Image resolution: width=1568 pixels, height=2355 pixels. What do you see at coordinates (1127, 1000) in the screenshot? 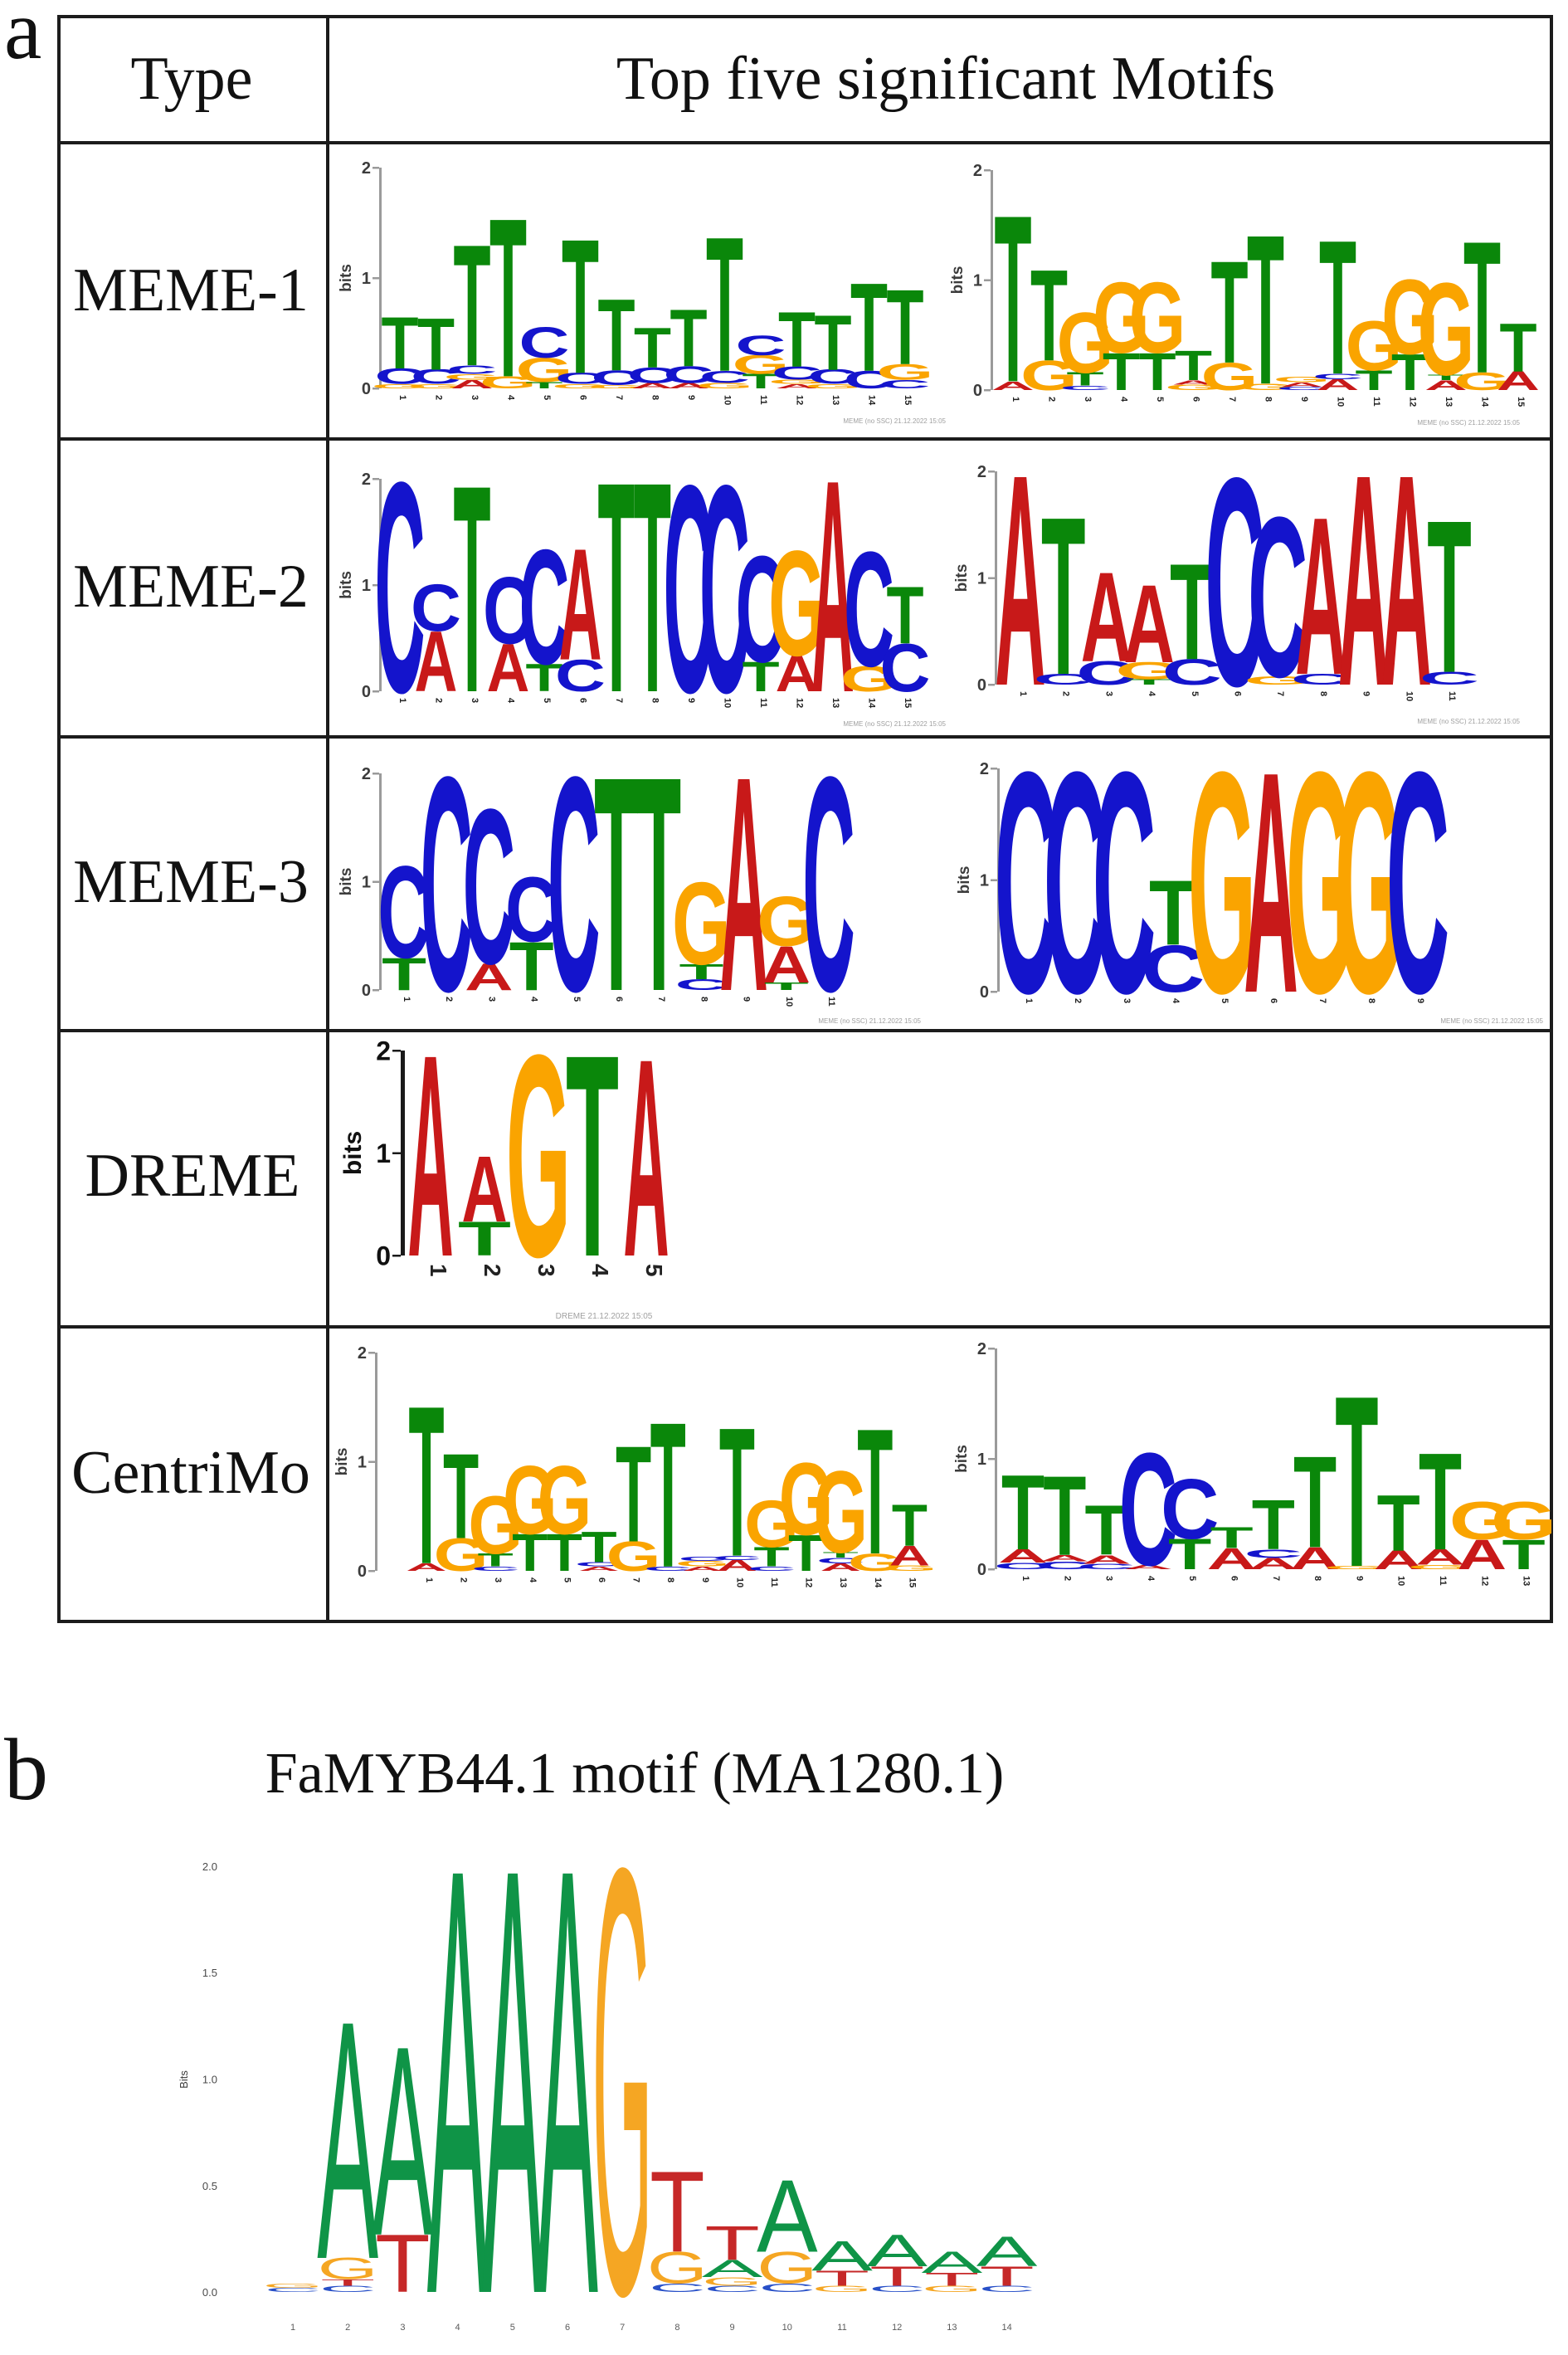
I see `svg-text: 3` at bounding box center [1127, 1000].